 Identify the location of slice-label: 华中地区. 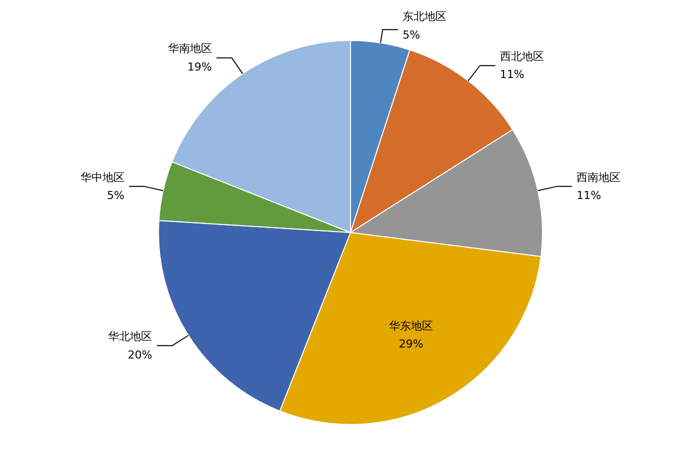
(102, 177).